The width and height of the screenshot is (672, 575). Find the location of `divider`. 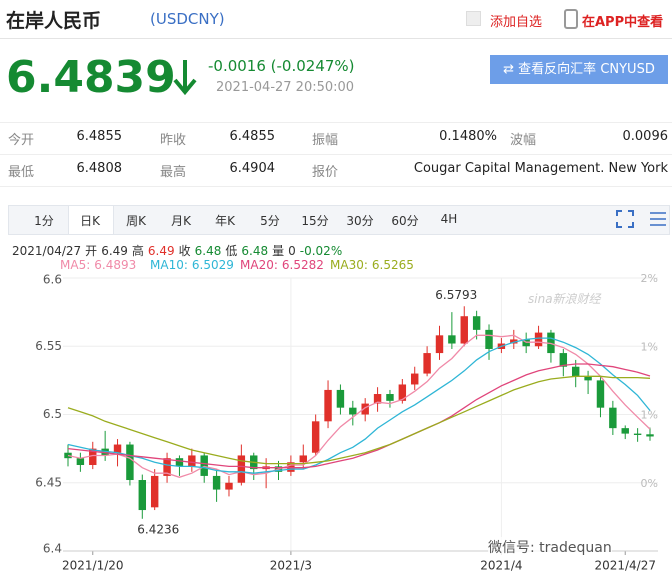

divider is located at coordinates (336, 38).